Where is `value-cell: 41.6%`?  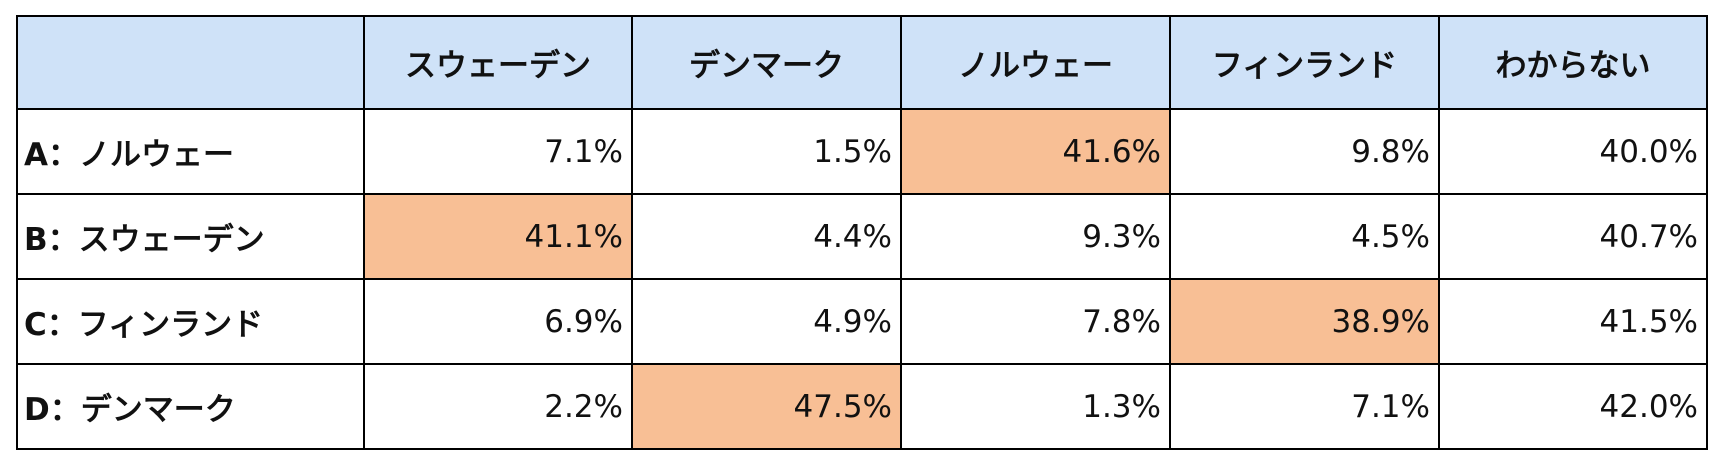 value-cell: 41.6% is located at coordinates (1035, 151).